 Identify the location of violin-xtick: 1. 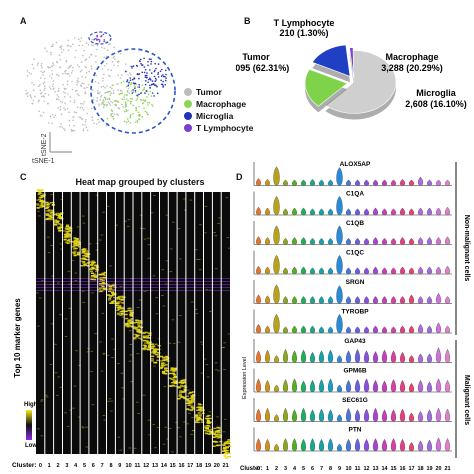
(267, 469).